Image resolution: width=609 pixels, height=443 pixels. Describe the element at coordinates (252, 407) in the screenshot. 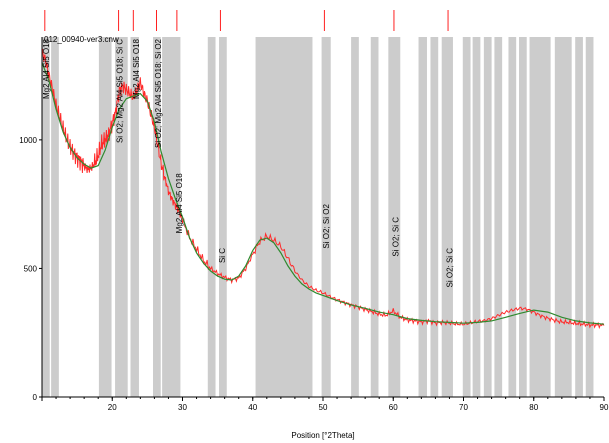

I see `x-tick-label: 40` at that location.